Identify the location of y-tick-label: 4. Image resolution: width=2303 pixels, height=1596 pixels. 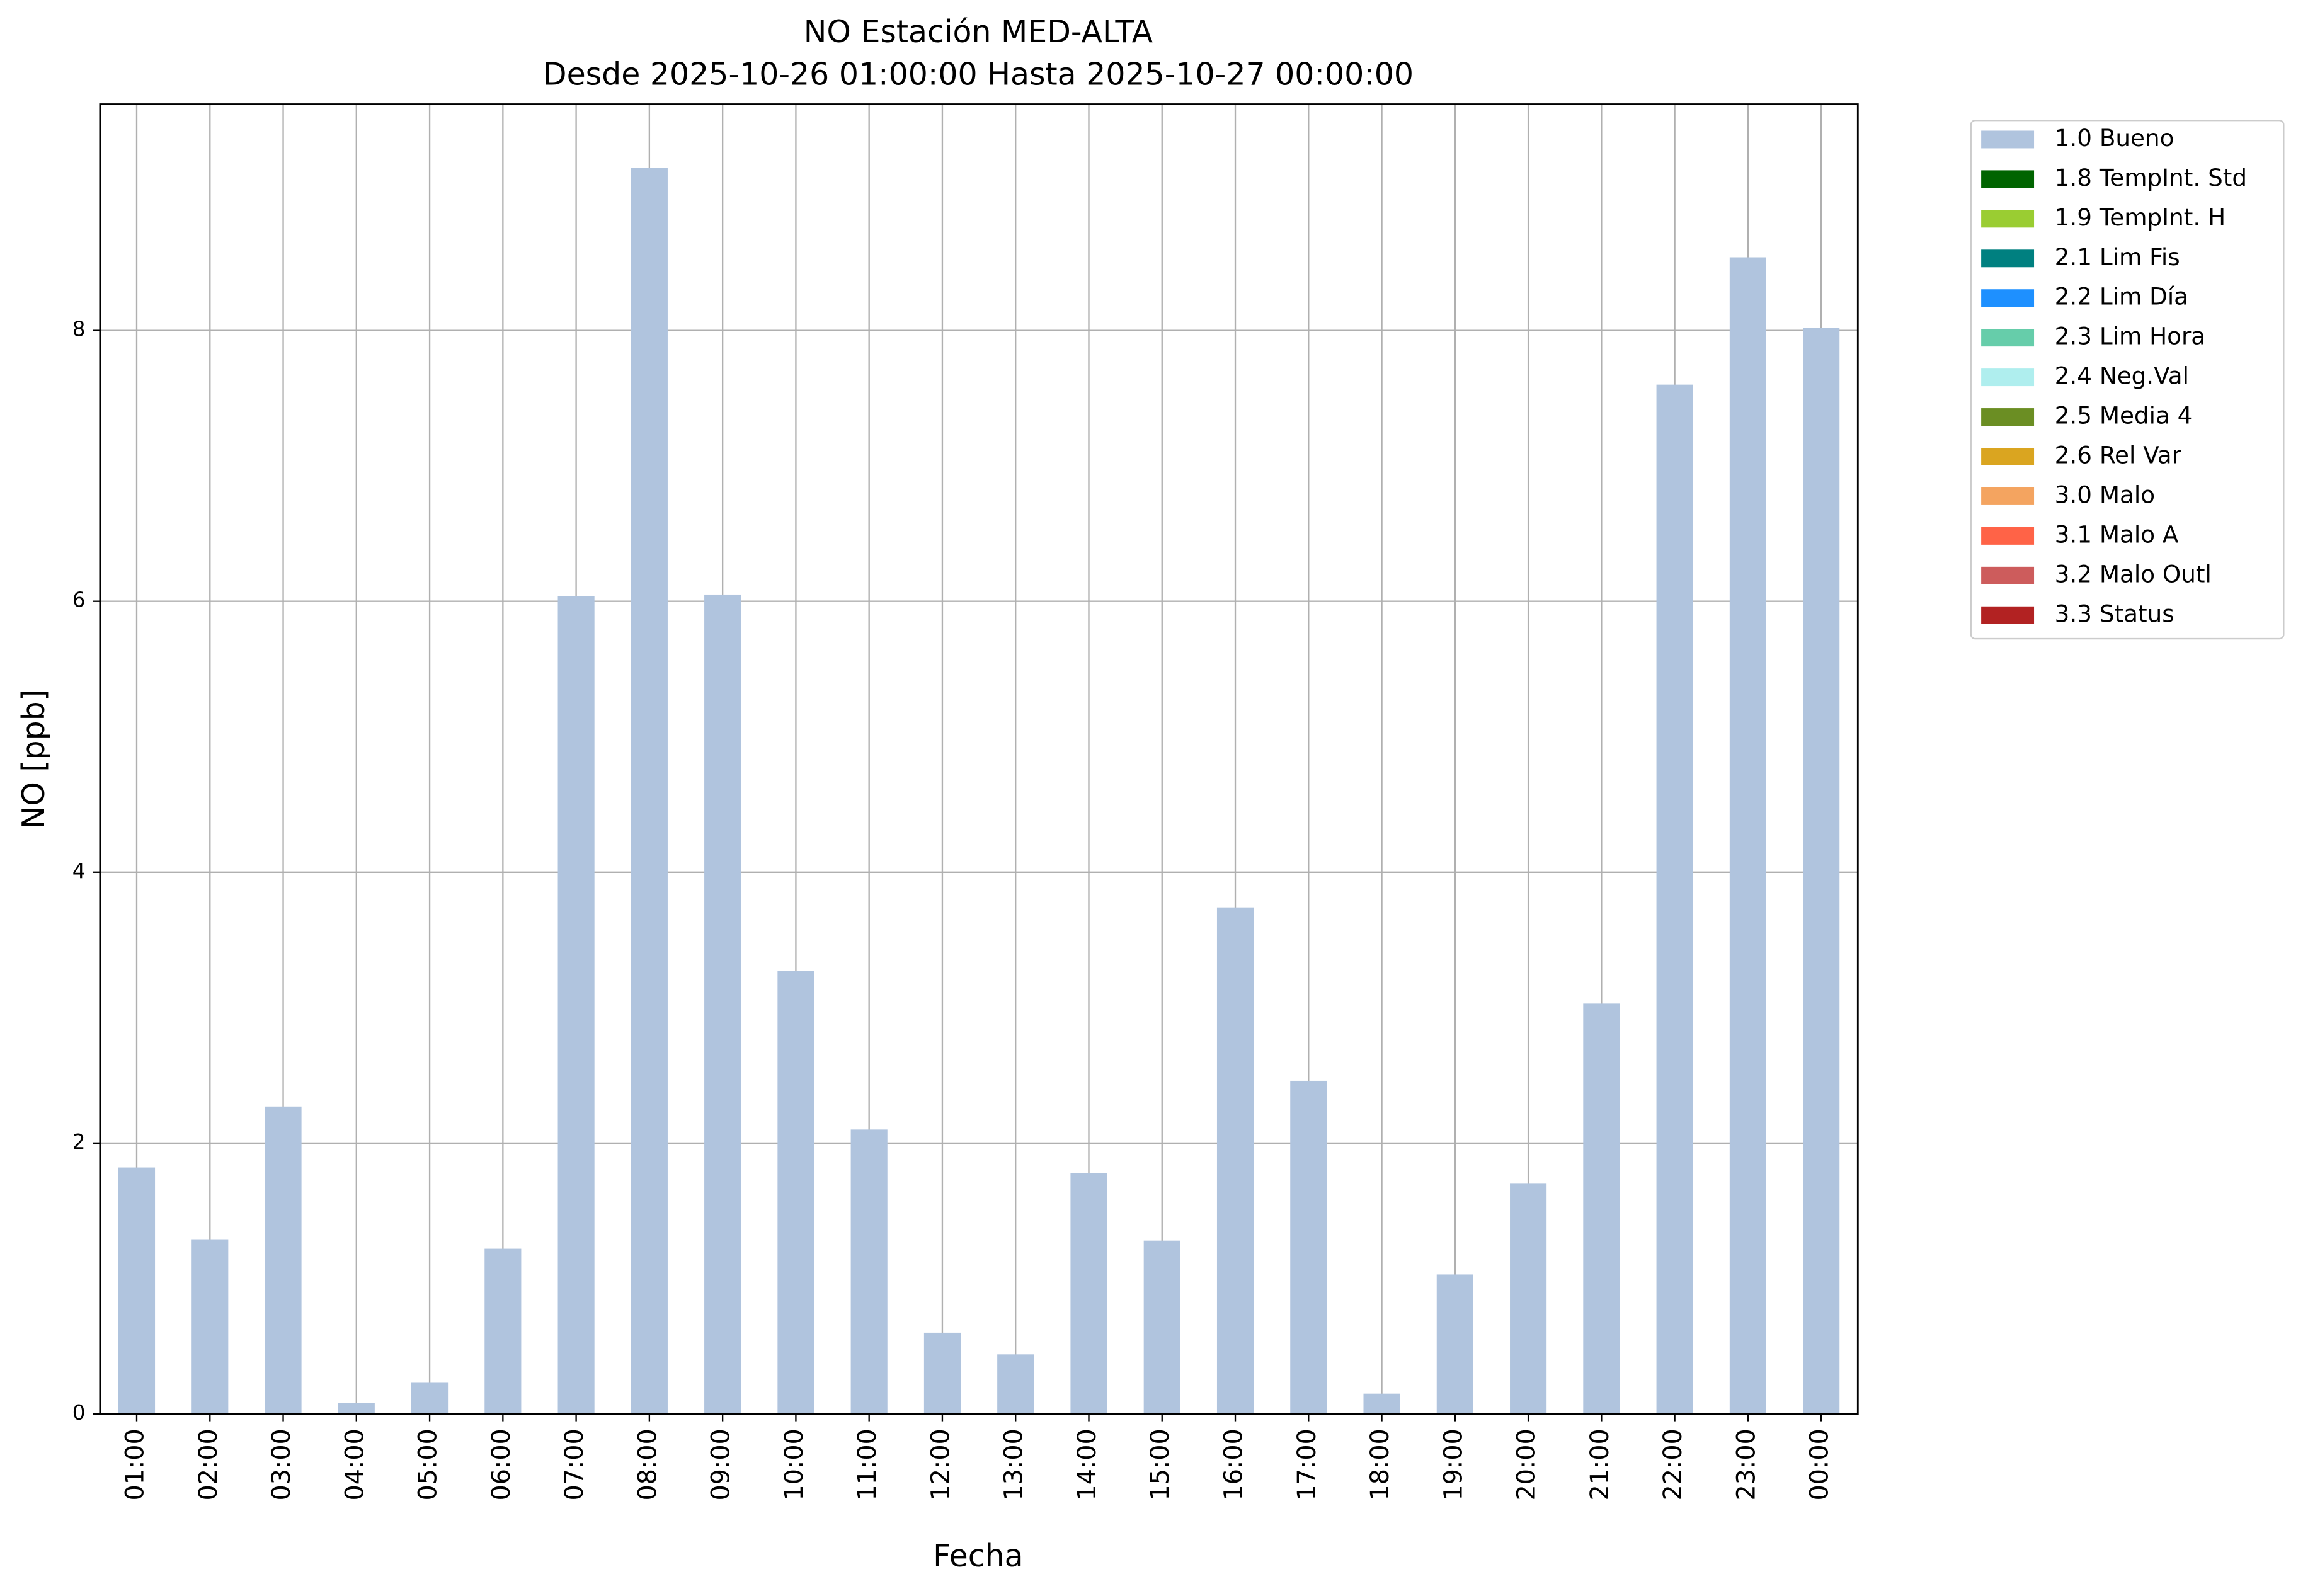
(79, 871).